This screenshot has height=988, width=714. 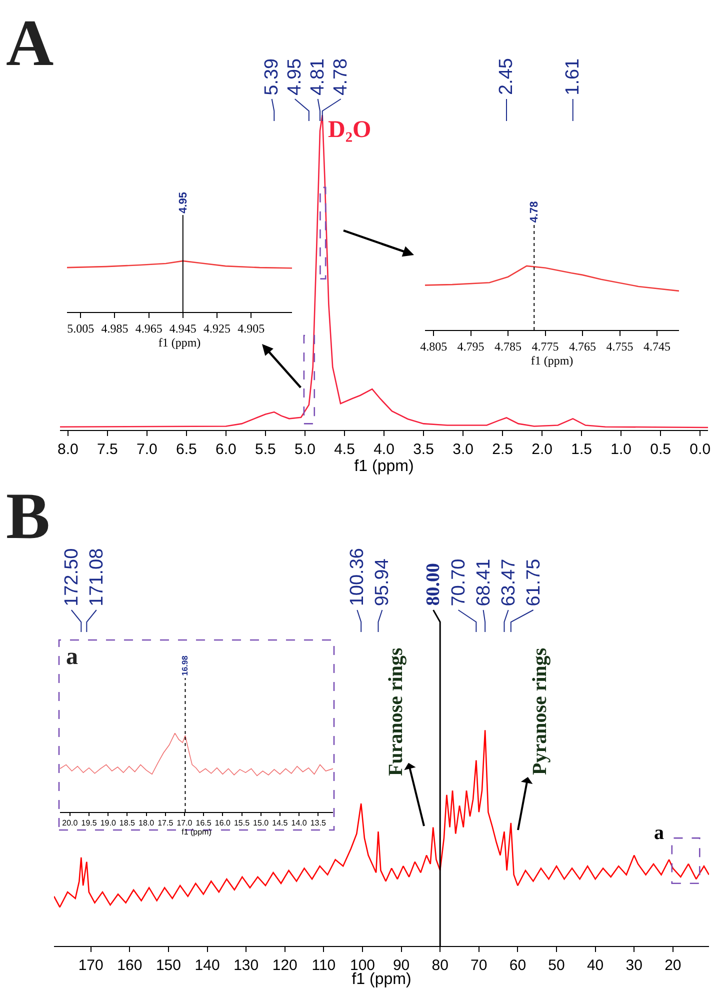 I want to click on ref-line-label: 2.45, so click(x=506, y=76).